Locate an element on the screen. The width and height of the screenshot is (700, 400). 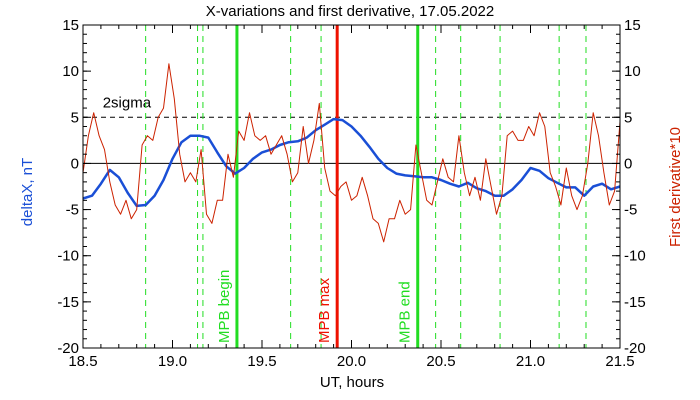
y-axis-left: -20 -15 -10 -5 0 5 10 15 is located at coordinates (74, 187).